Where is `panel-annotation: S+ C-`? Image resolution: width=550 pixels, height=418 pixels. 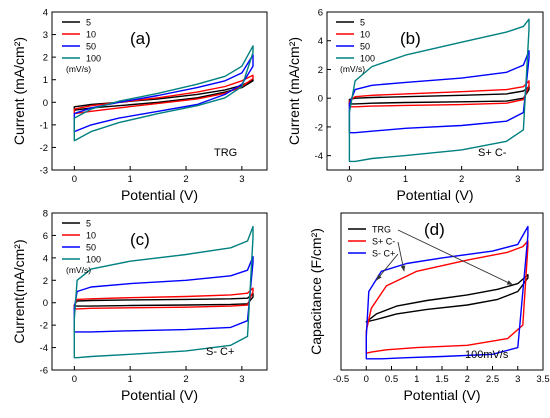
panel-annotation: S+ C- is located at coordinates (492, 153).